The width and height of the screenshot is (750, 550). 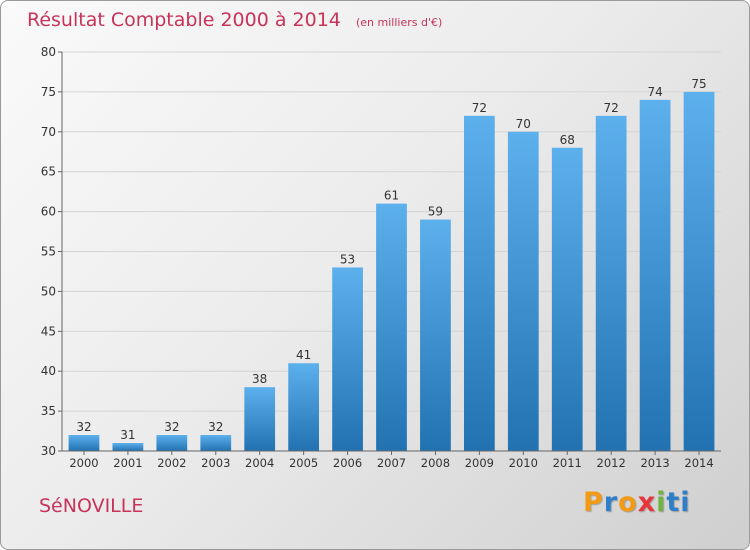 What do you see at coordinates (128, 447) in the screenshot?
I see `bar-2001` at bounding box center [128, 447].